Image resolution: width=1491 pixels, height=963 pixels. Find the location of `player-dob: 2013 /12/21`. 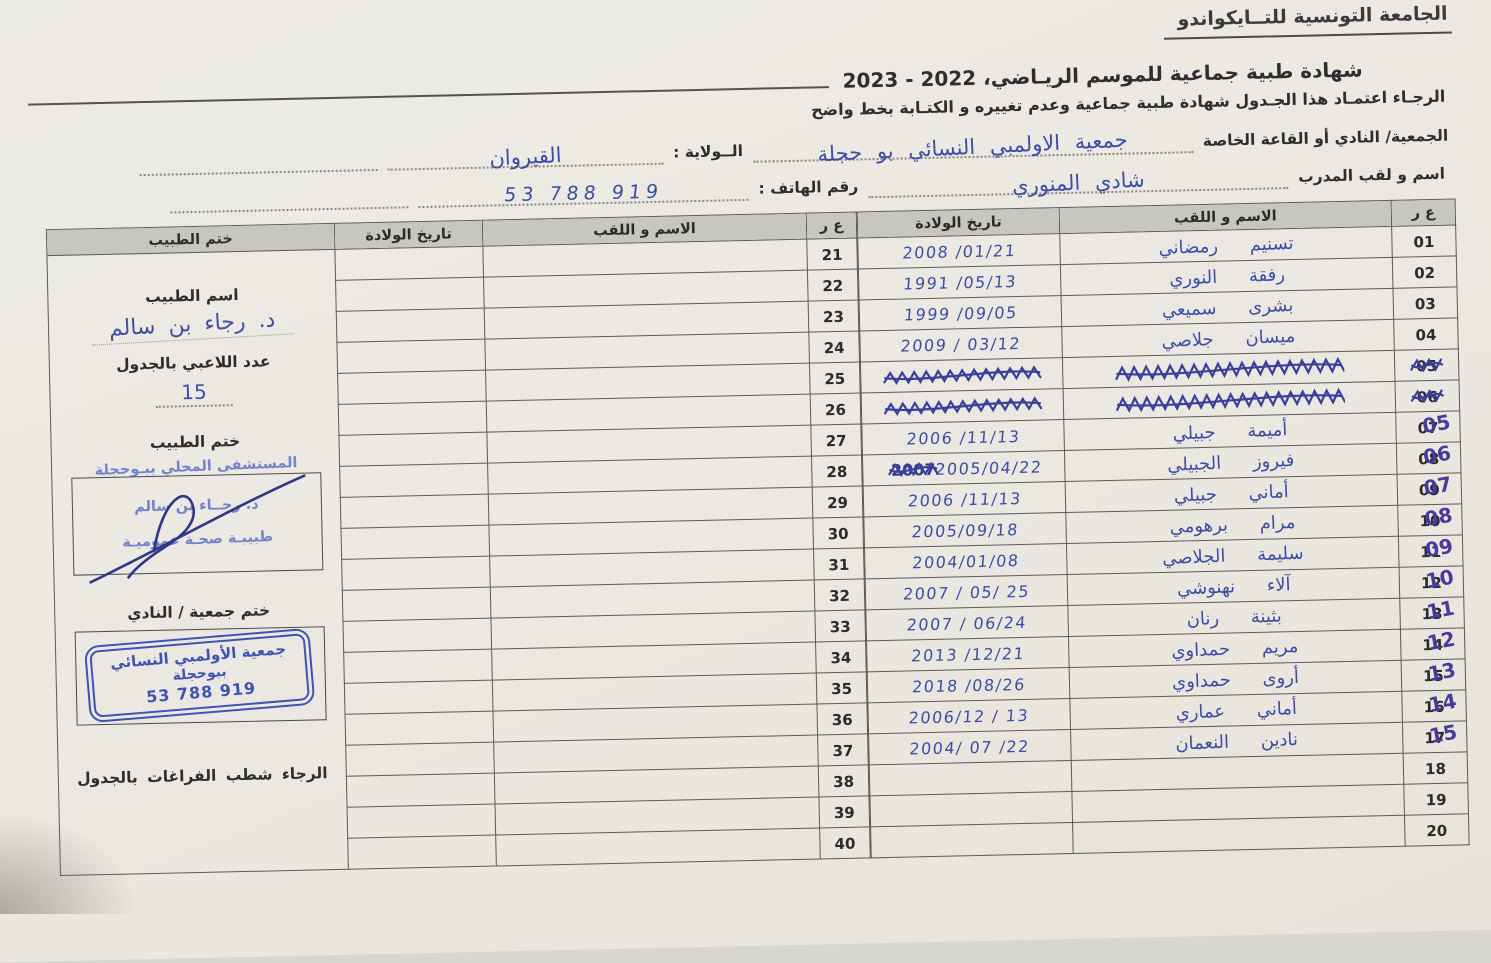

player-dob: 2013 /12/21 is located at coordinates (967, 654).